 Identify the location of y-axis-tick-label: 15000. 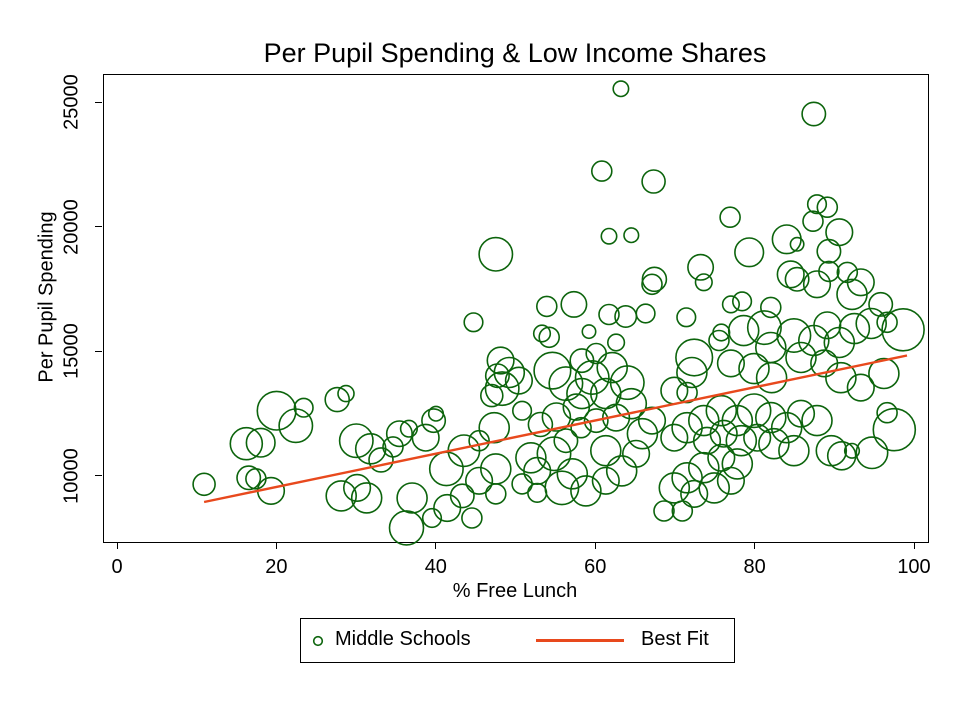
(71, 351).